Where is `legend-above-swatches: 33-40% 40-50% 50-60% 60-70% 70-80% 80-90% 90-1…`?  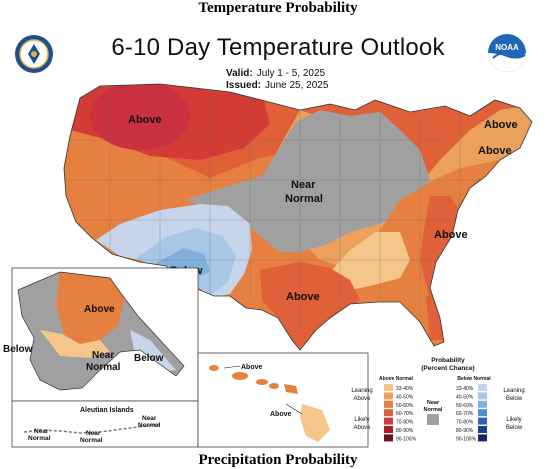 legend-above-swatches: 33-40% 40-50% 50-60% 60-70% 70-80% 80-90% 90-1… is located at coordinates (400, 413).